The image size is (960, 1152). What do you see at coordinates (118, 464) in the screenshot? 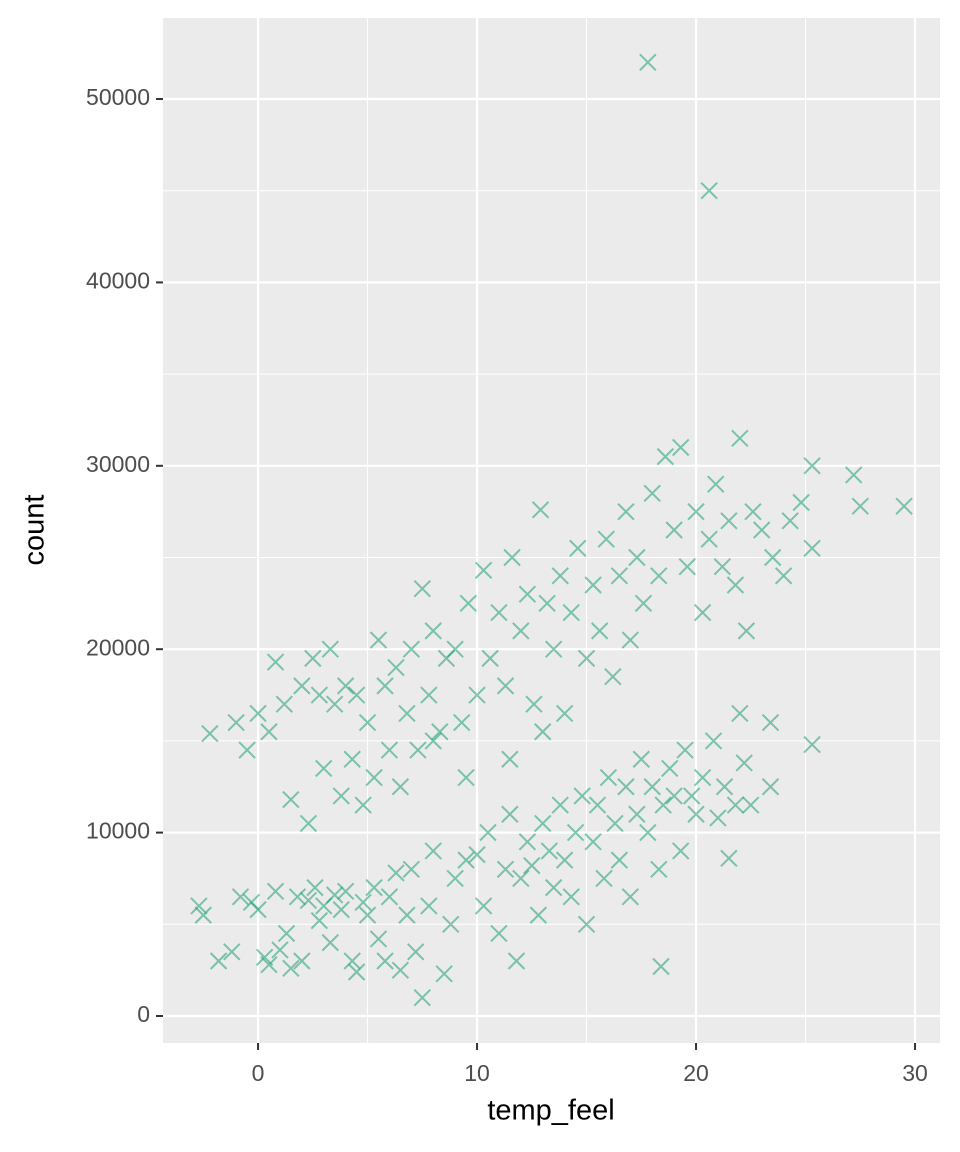
I see `y-tick-label: 30000` at bounding box center [118, 464].